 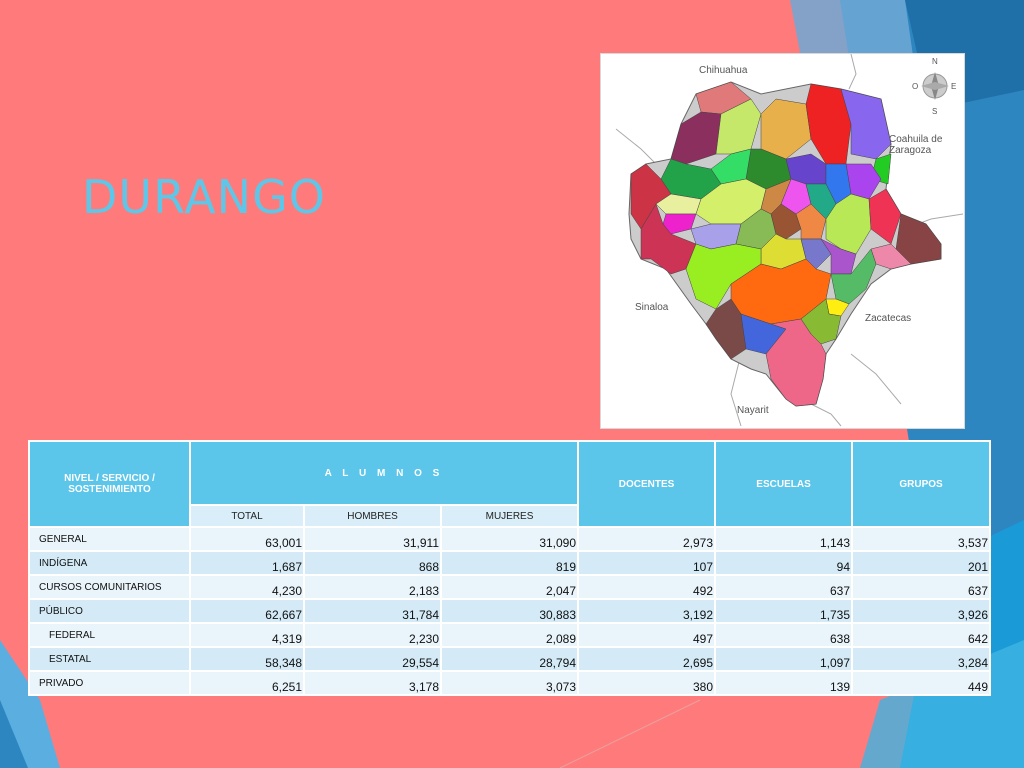 What do you see at coordinates (204, 197) in the screenshot?
I see `page-title: DURANGO` at bounding box center [204, 197].